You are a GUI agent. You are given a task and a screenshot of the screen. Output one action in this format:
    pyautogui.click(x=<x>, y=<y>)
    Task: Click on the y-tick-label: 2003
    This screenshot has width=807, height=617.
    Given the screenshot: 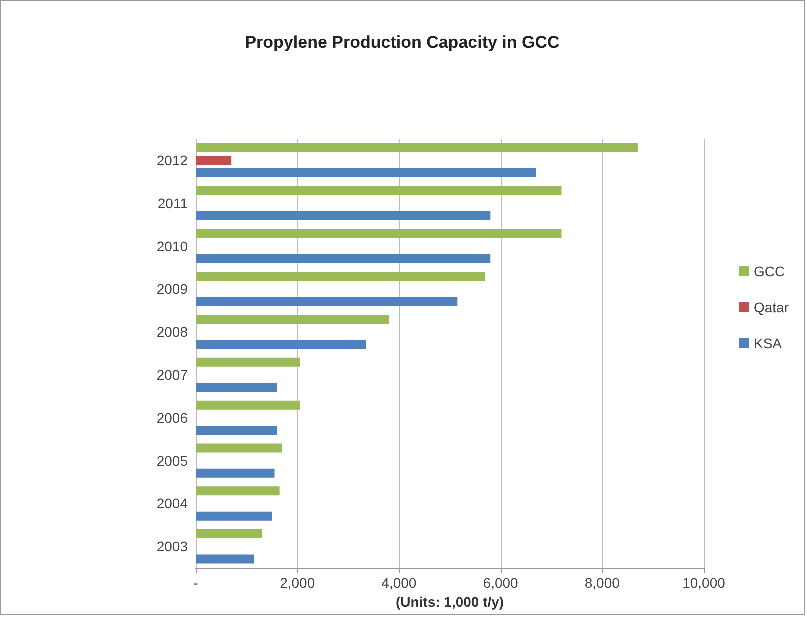 What is the action you would take?
    pyautogui.click(x=172, y=546)
    